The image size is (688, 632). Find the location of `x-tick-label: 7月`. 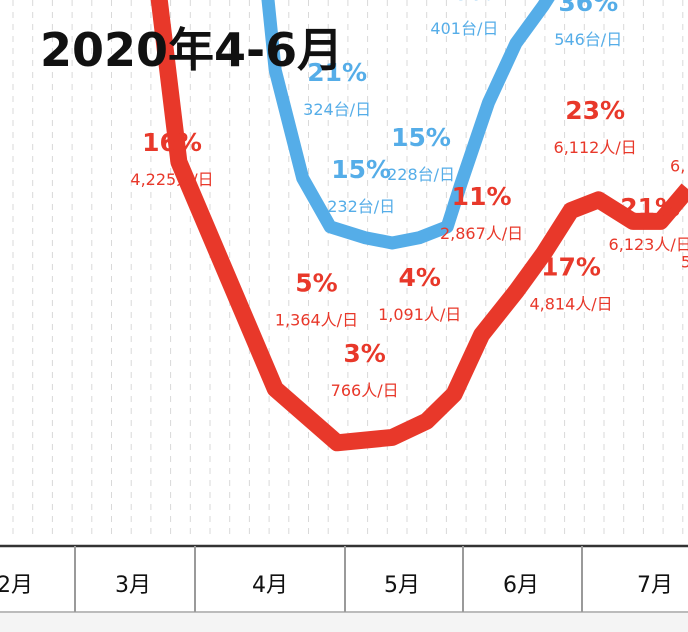

x-tick-label: 7月 is located at coordinates (655, 585).